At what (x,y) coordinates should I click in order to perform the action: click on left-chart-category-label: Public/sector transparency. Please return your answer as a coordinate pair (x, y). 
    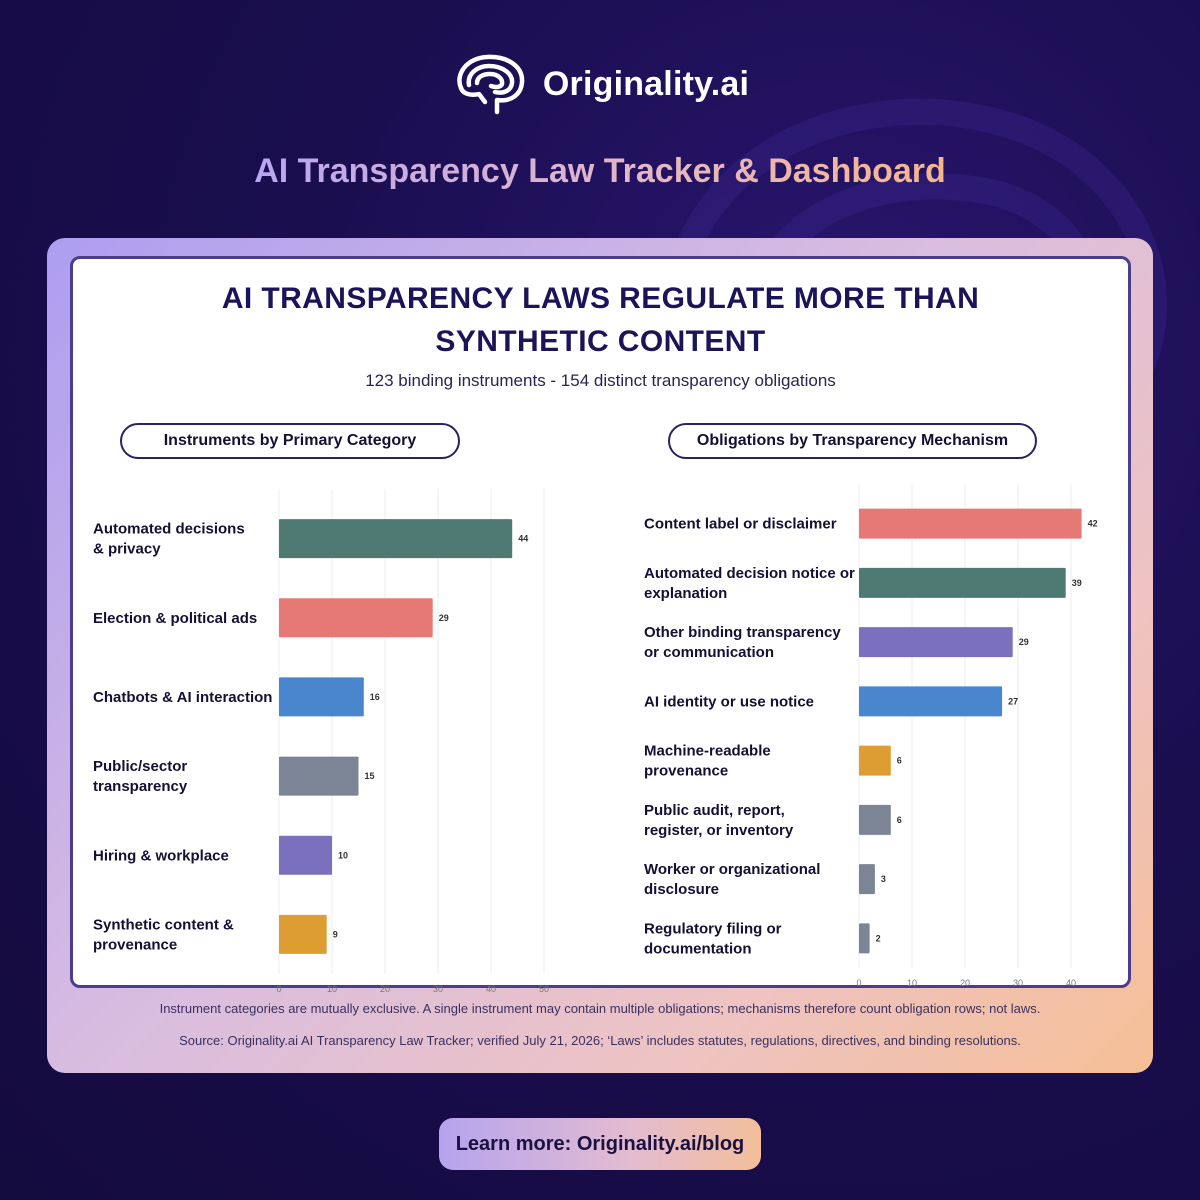
    Looking at the image, I should click on (140, 776).